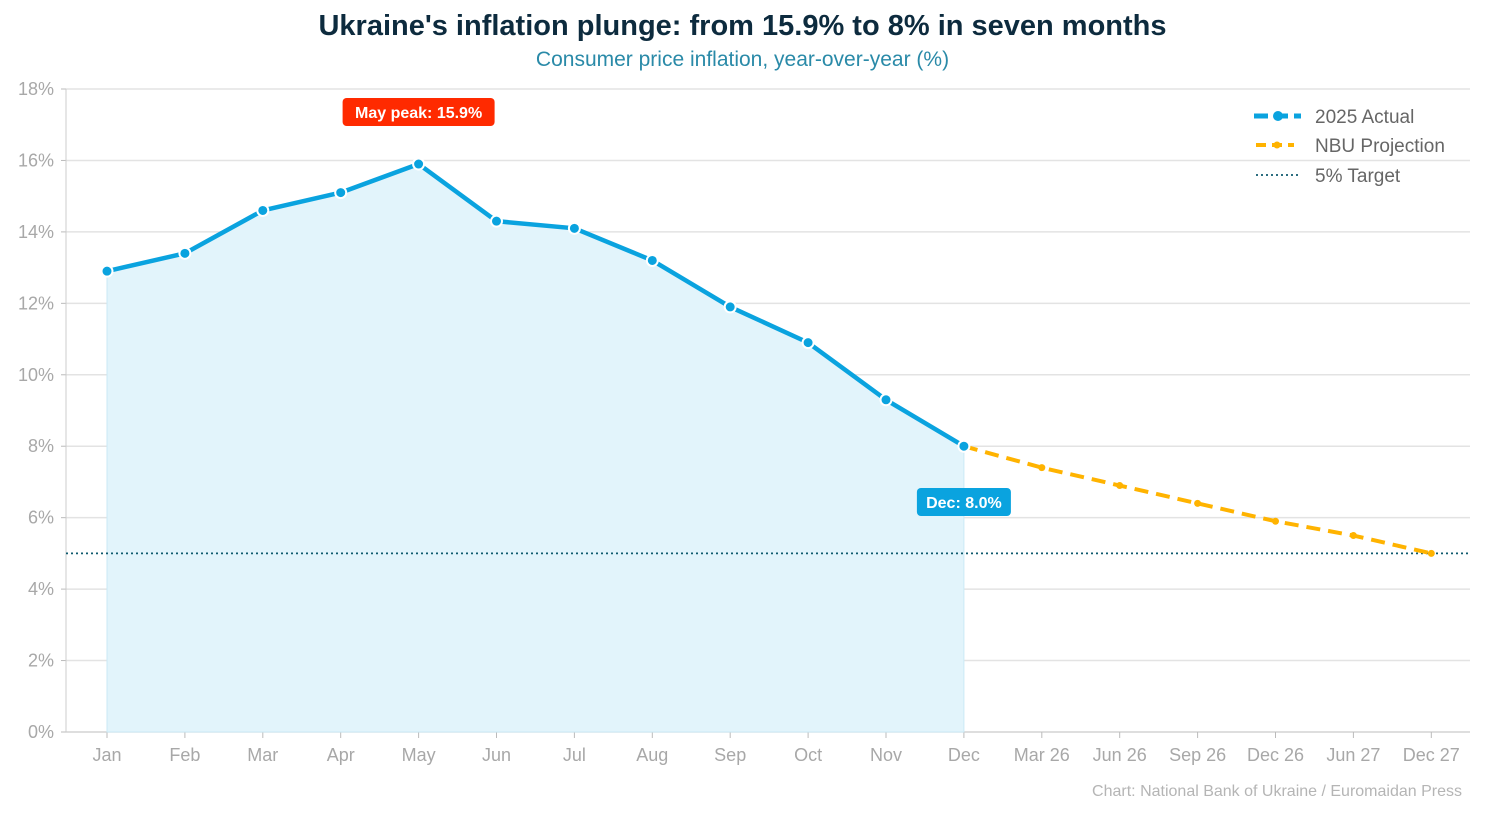 Image resolution: width=1485 pixels, height=817 pixels. What do you see at coordinates (574, 755) in the screenshot?
I see `x-tick-label: Jul` at bounding box center [574, 755].